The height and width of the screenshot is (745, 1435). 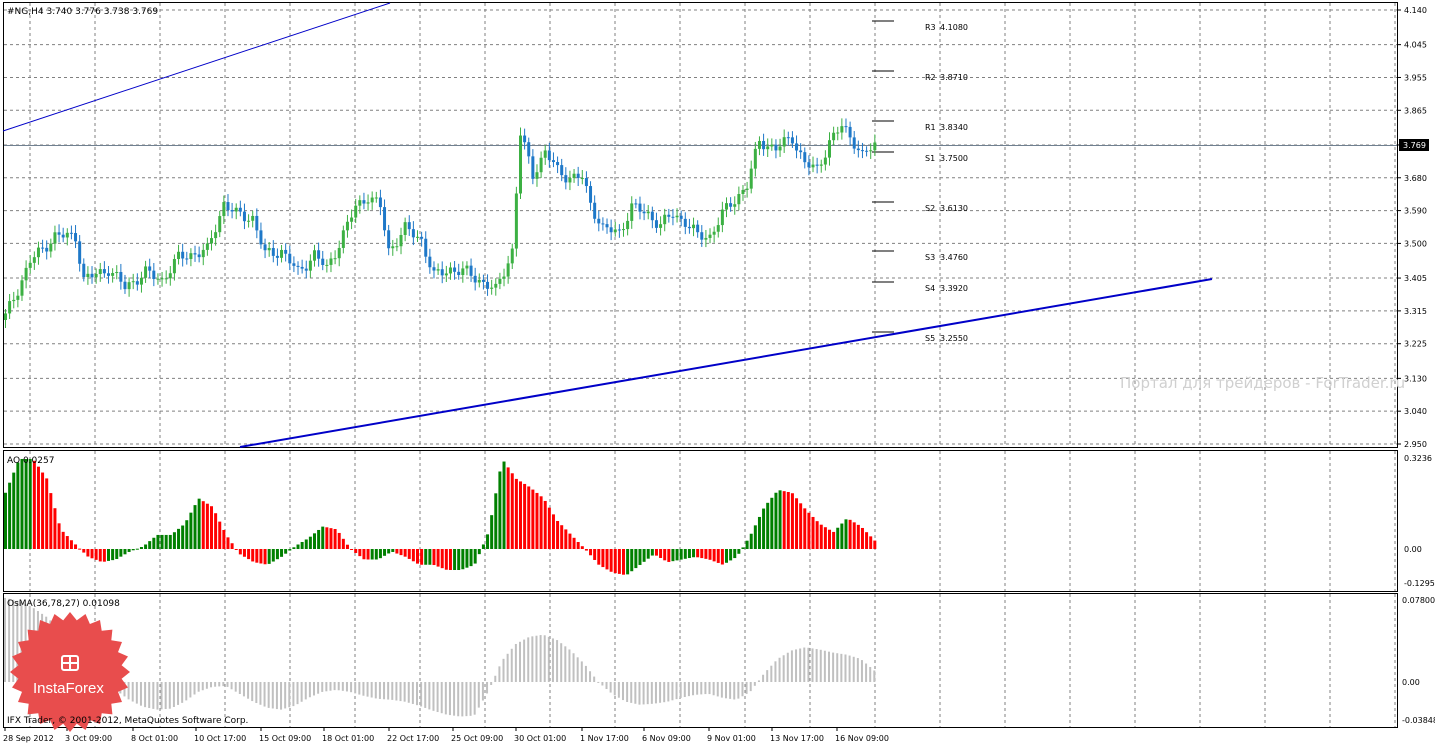 What do you see at coordinates (930, 257) in the screenshot?
I see `pivot-name: S3` at bounding box center [930, 257].